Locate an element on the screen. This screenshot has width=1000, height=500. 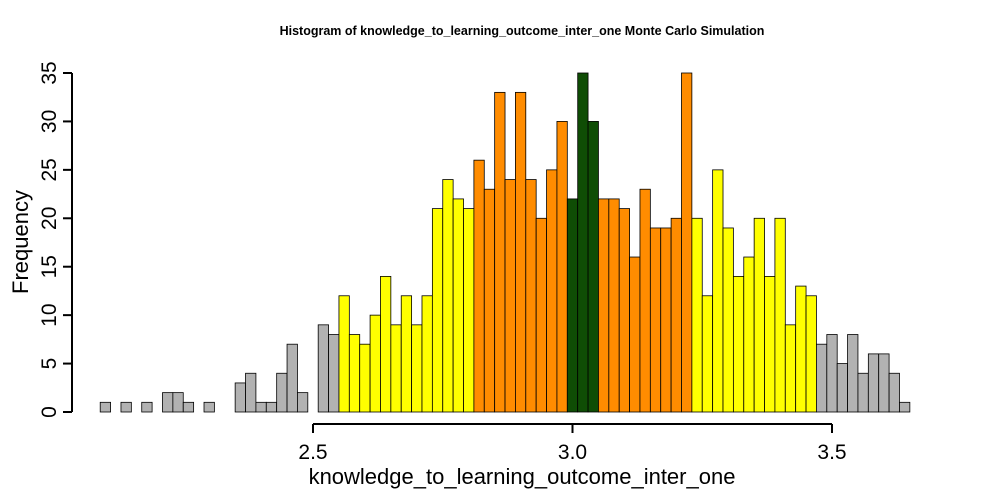
y-tick-label: 10 is located at coordinates (49, 314).